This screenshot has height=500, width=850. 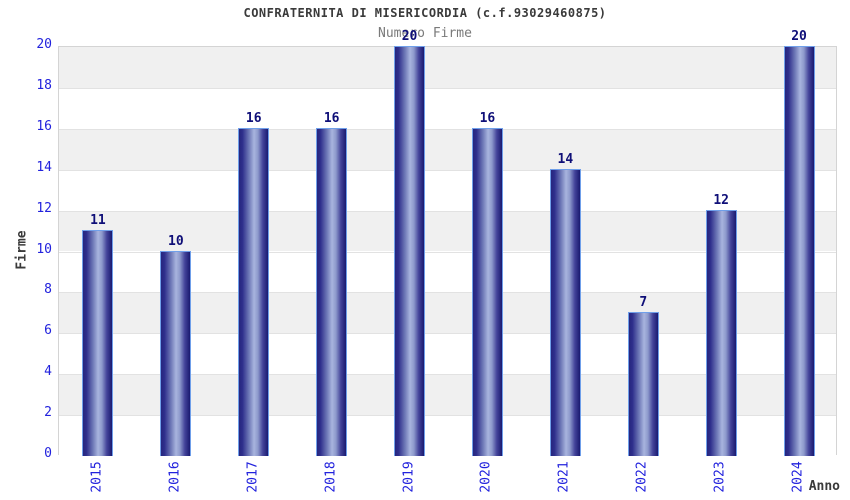 I want to click on x-tick-2015: 2015, so click(x=97, y=477).